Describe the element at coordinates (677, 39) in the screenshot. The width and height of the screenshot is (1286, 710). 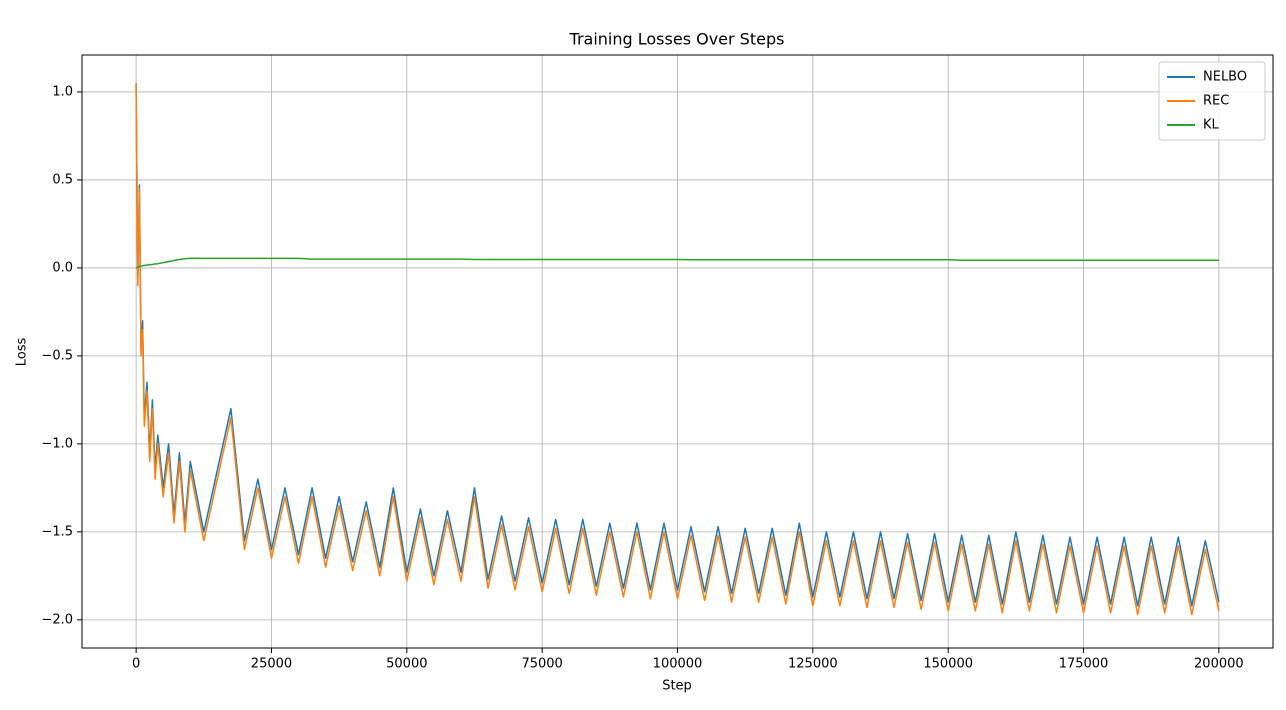
I see `chart-title: Training Losses Over Steps` at that location.